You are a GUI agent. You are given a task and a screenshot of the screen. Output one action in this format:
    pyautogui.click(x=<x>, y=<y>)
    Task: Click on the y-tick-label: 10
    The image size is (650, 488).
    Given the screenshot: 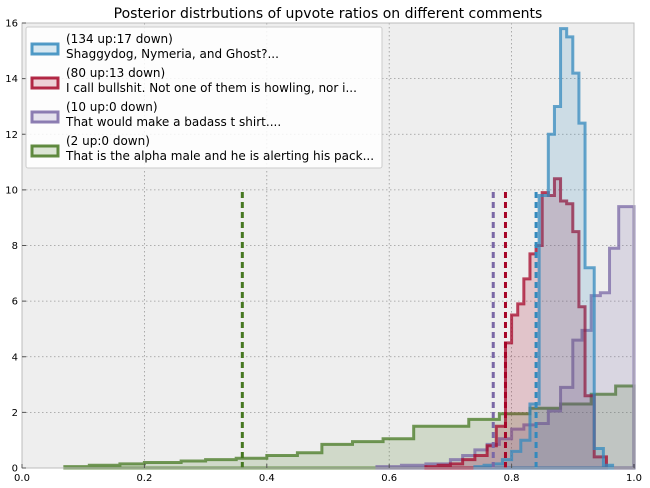 What is the action you would take?
    pyautogui.click(x=11, y=190)
    